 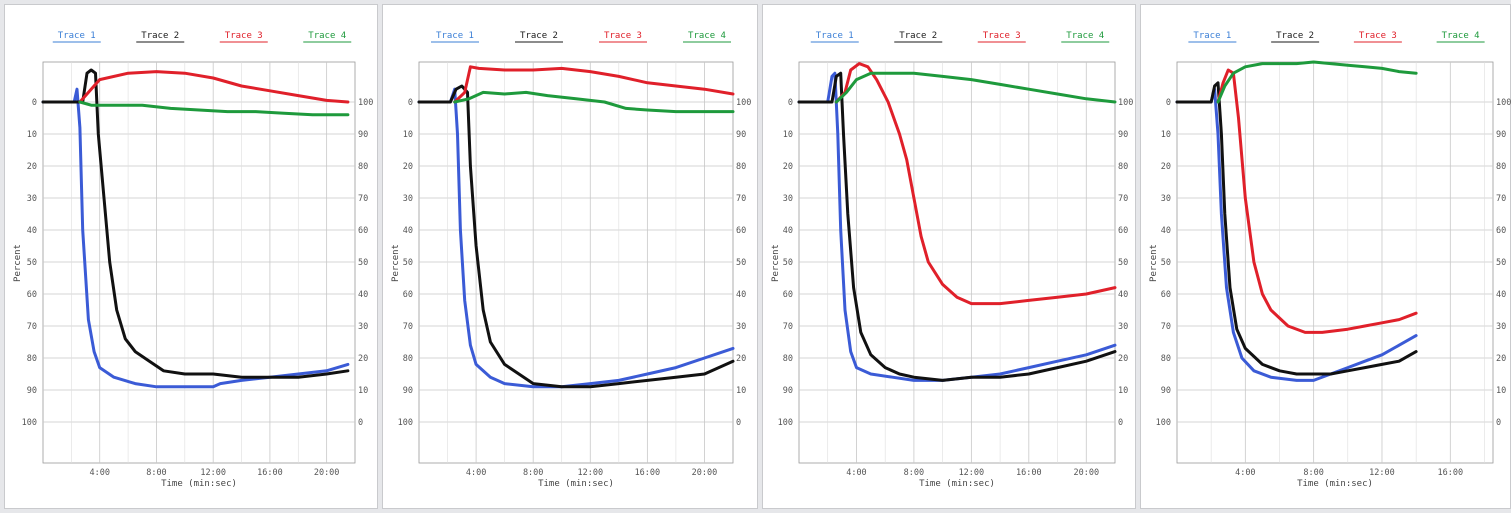 I want to click on y-tick-left: 100, so click(x=405, y=423).